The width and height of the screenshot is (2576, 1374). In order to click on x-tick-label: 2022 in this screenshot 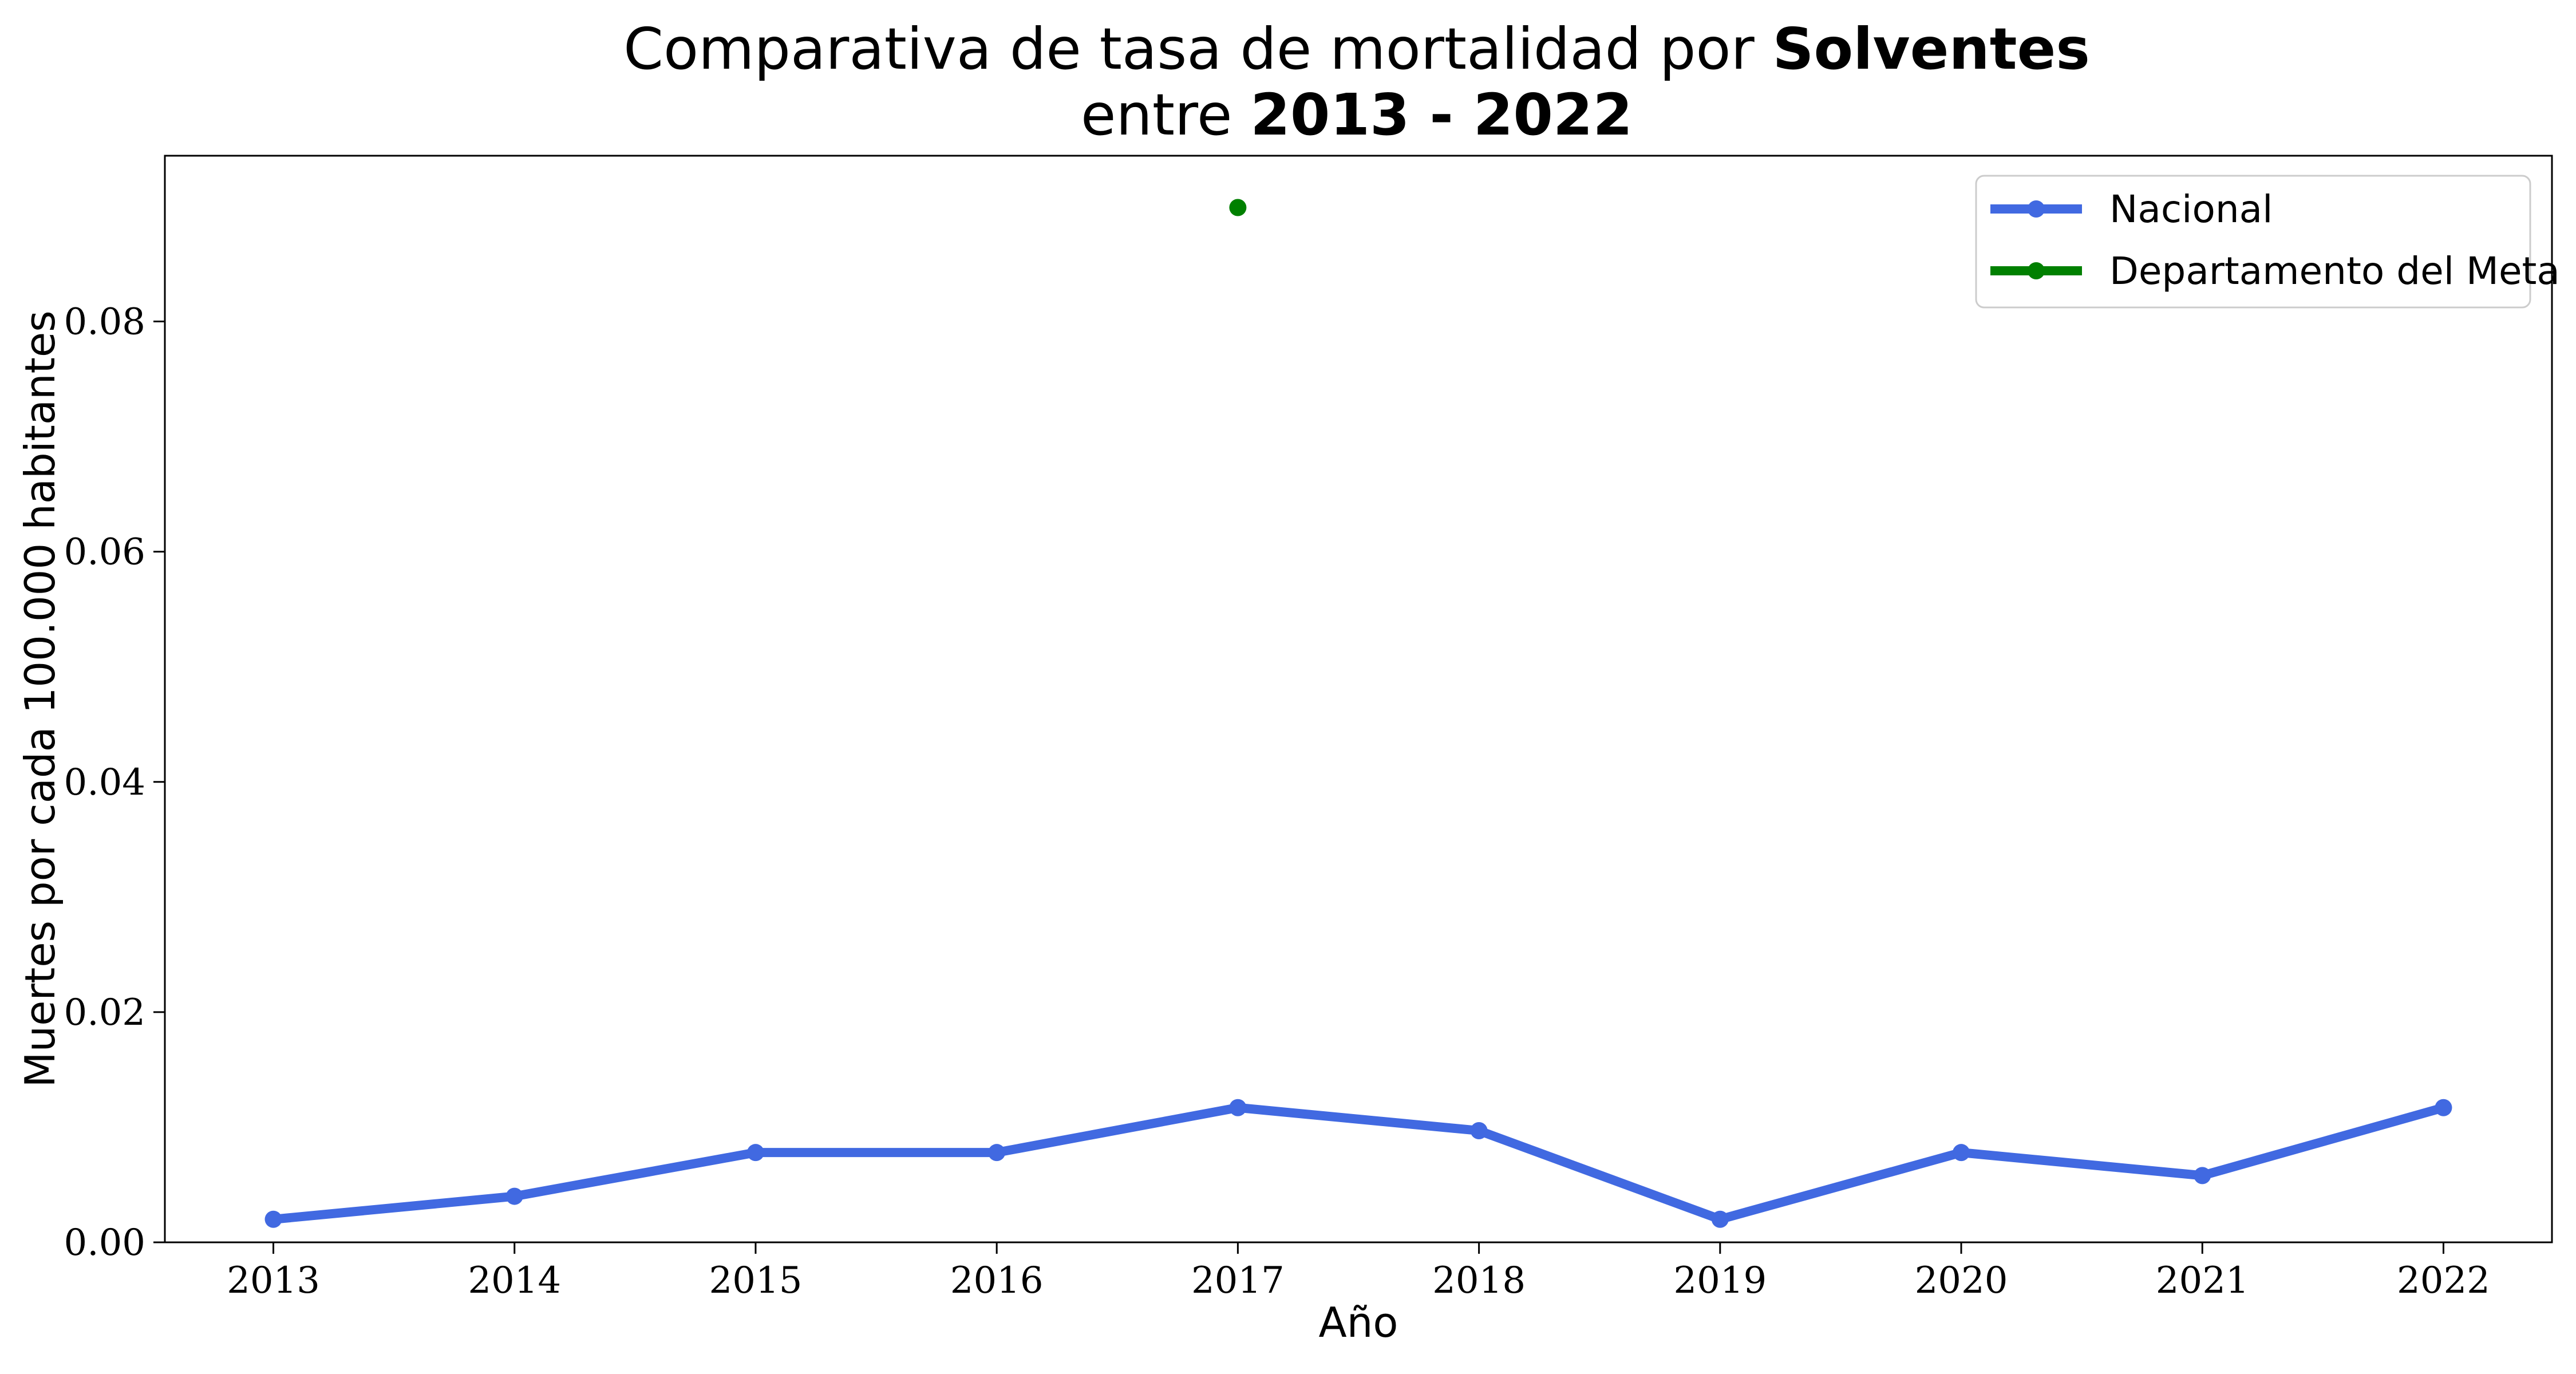, I will do `click(2443, 1281)`.